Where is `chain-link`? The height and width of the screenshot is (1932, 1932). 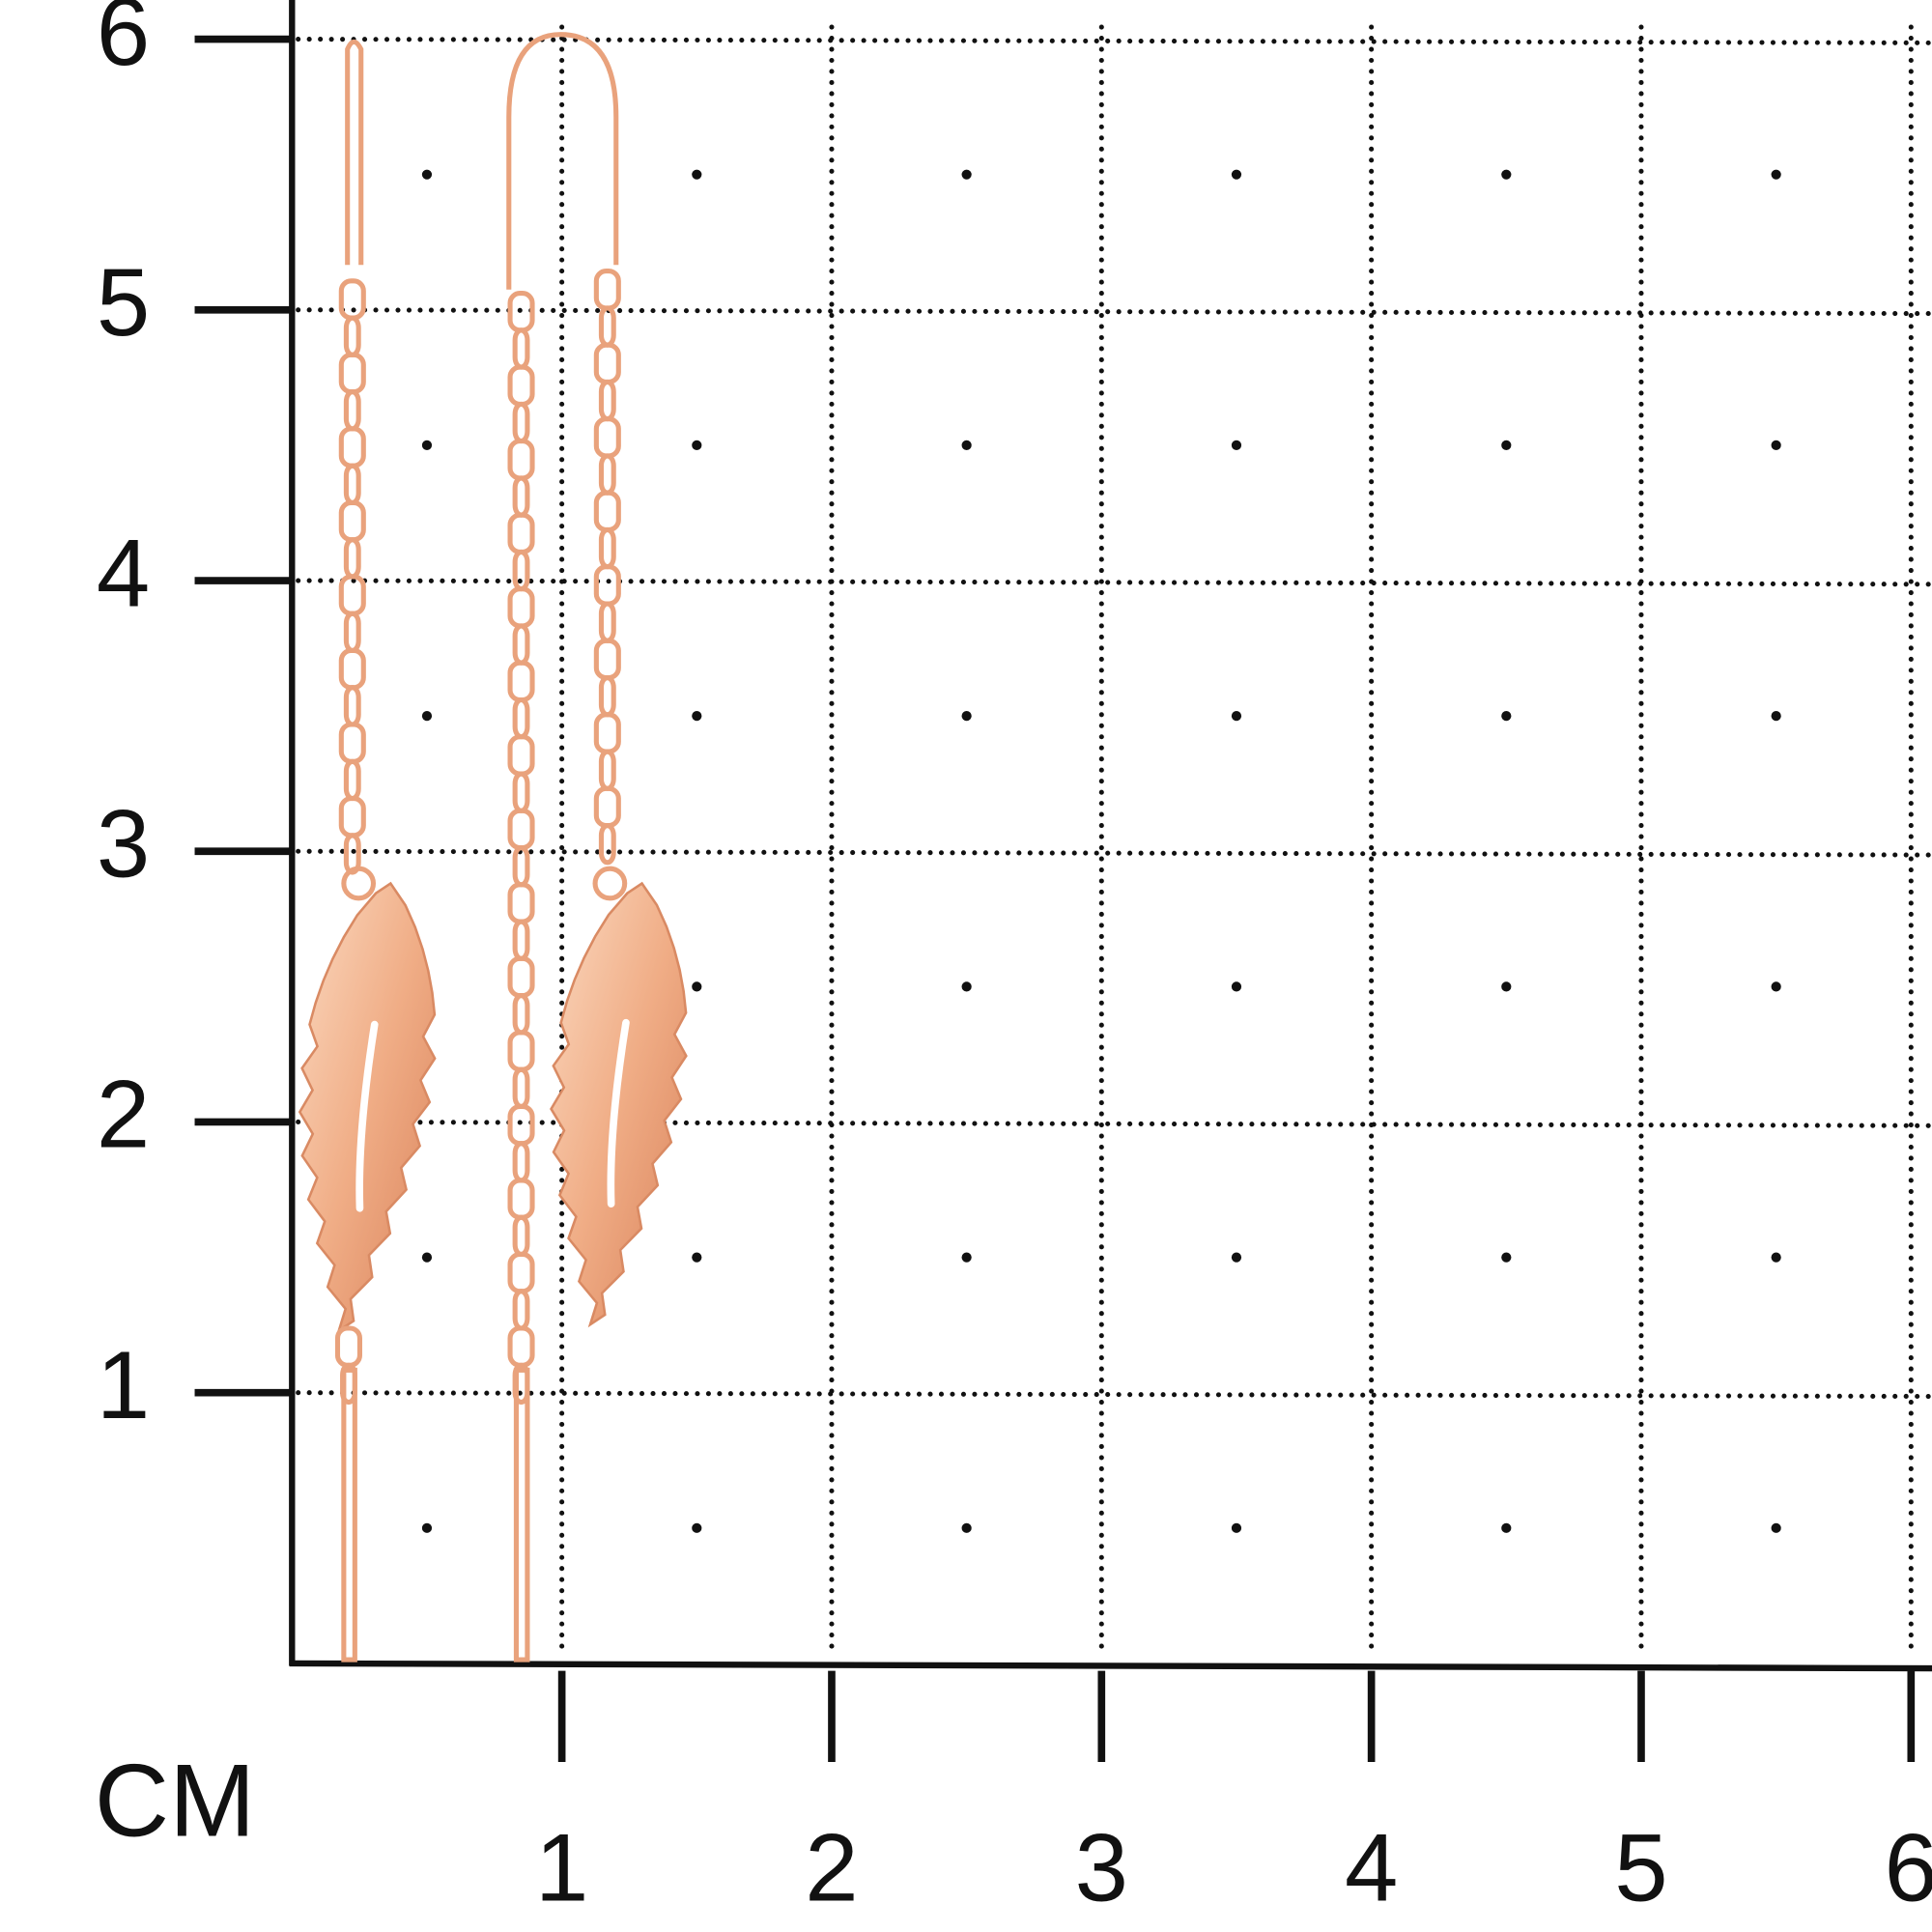 chain-link is located at coordinates (607, 844).